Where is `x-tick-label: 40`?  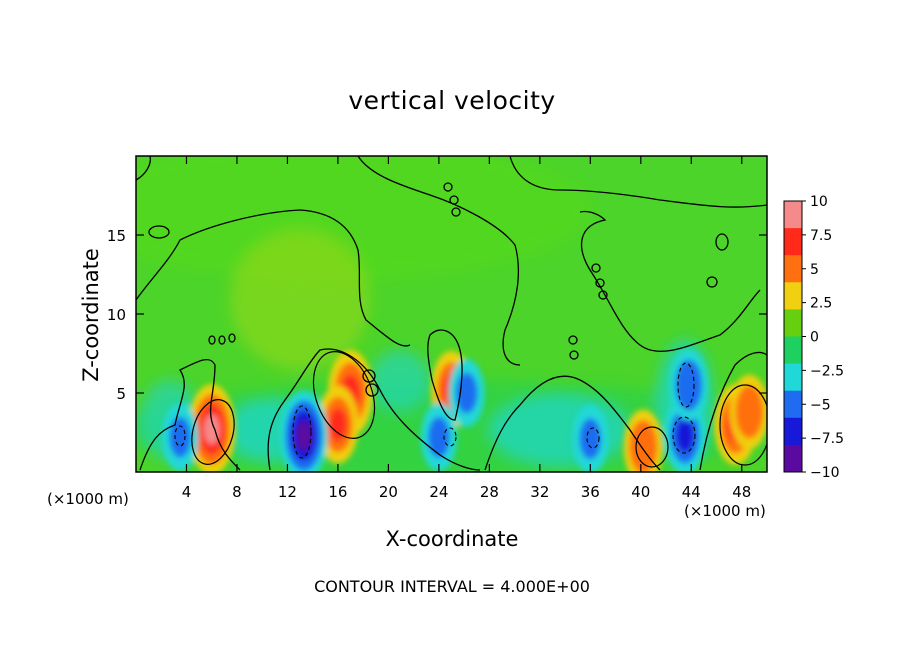 x-tick-label: 40 is located at coordinates (640, 492).